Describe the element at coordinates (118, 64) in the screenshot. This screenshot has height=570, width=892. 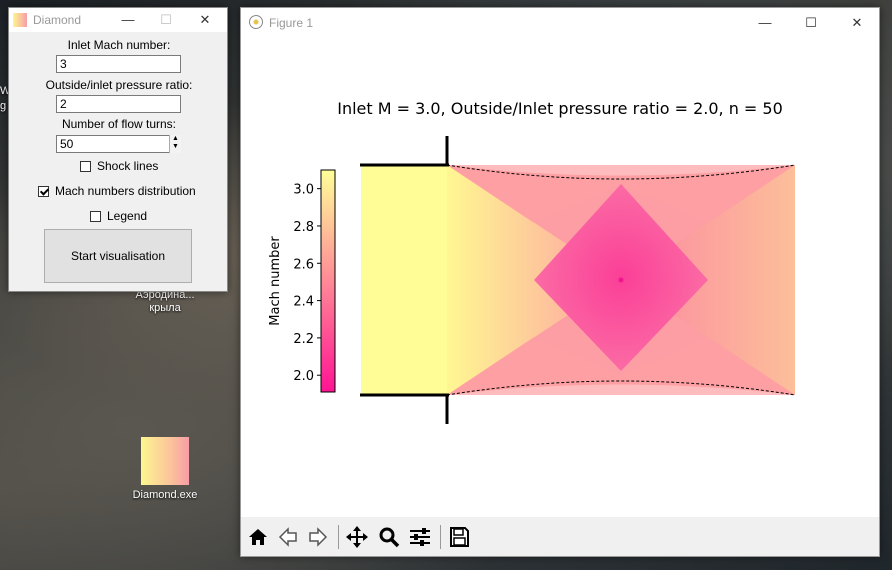
I see `inlet-mach-input: 3` at that location.